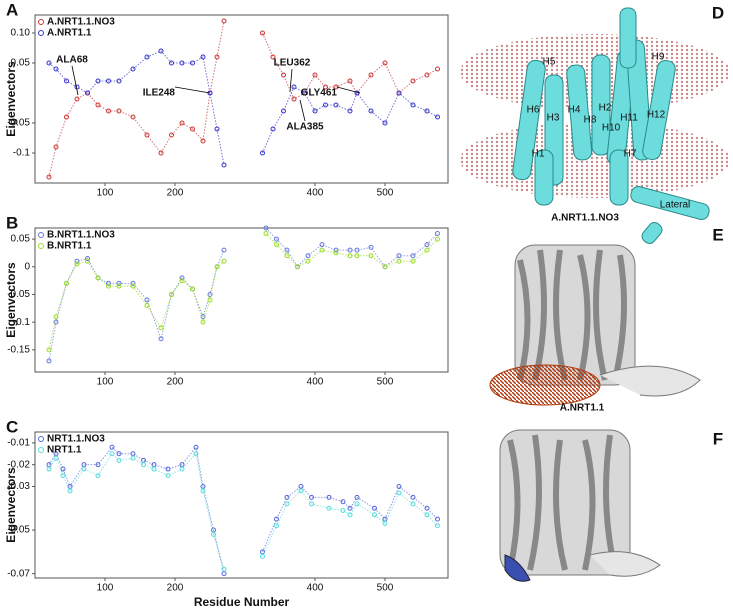  I want to click on helix-label: Lateral, so click(675, 205).